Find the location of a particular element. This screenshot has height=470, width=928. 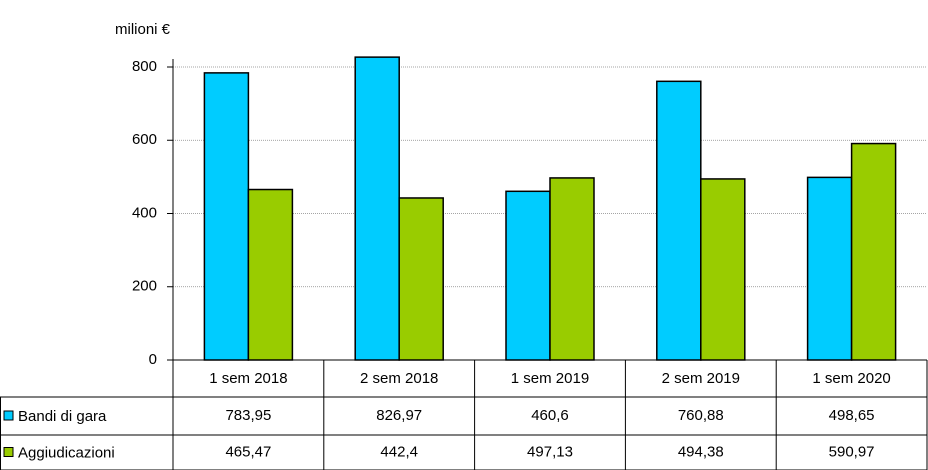

y-tick-label: 200 is located at coordinates (144, 286).